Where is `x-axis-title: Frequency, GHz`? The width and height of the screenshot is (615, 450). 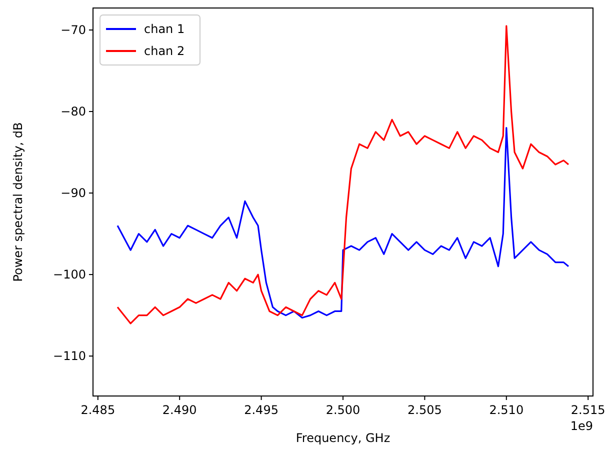
x-axis-title: Frequency, GHz is located at coordinates (343, 438).